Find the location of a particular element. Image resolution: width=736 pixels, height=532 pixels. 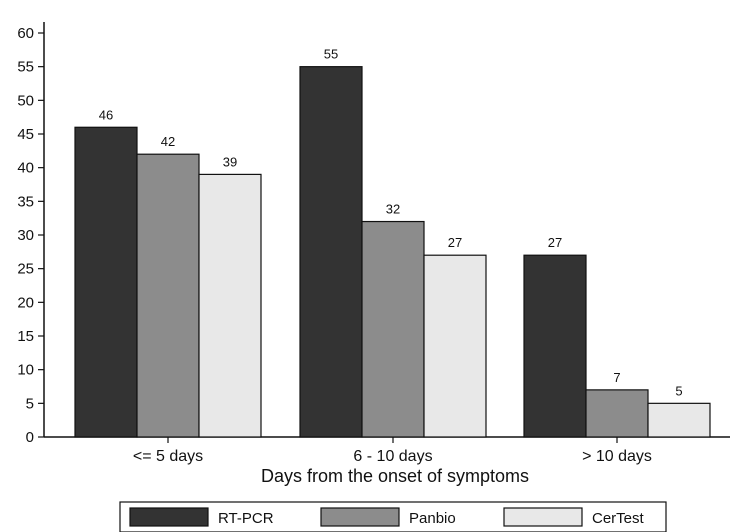

y-tick-label: 15 is located at coordinates (25, 336).